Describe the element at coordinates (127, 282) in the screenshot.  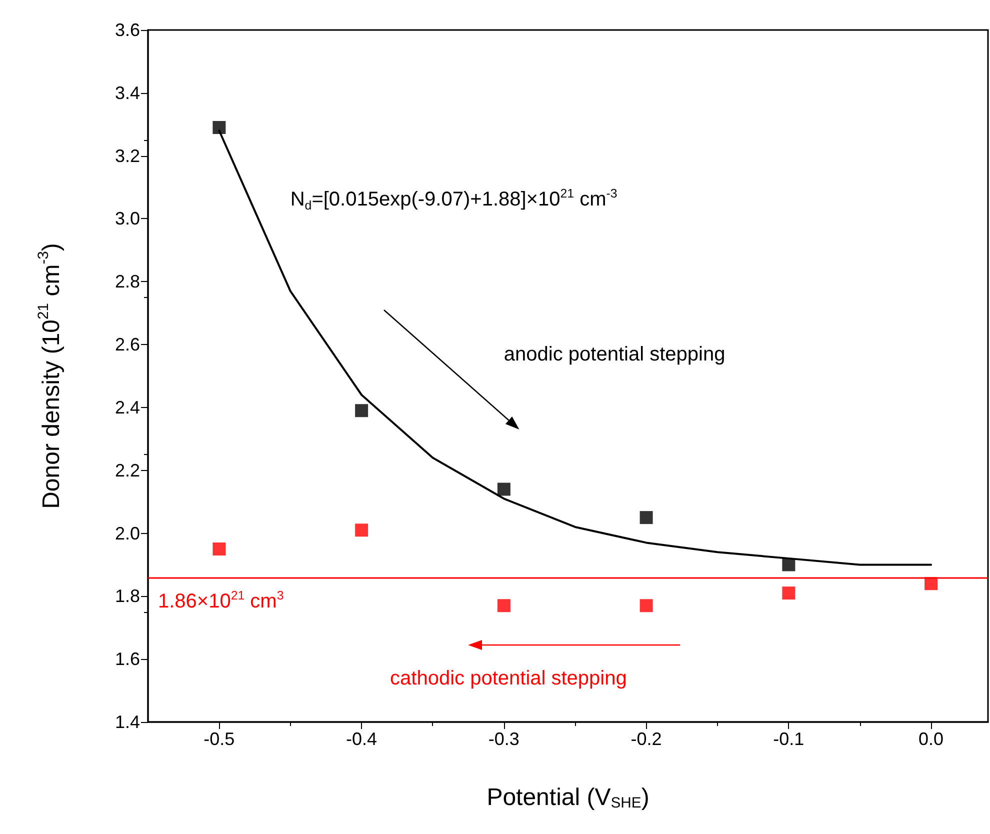
I see `y-tick-label: 2.8` at that location.